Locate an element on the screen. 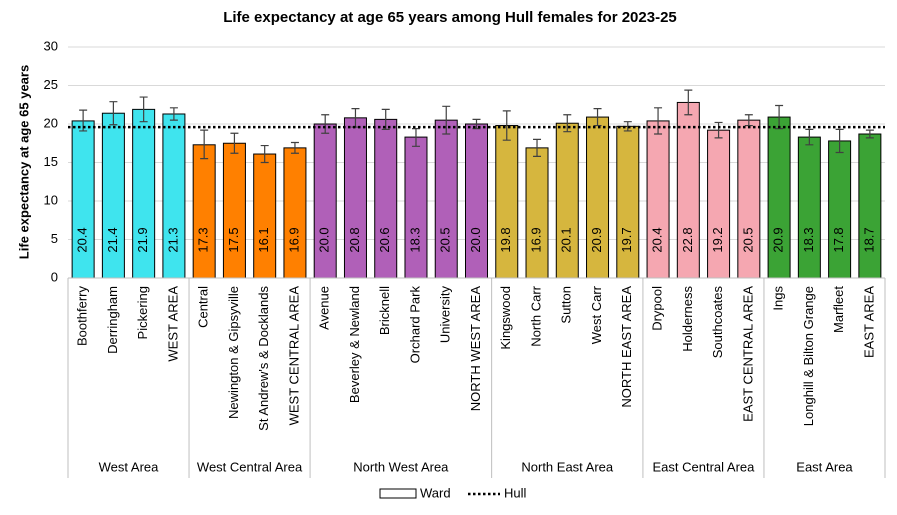 This screenshot has height=515, width=897. x-tick-label: NORTH EAST AREA is located at coordinates (626, 347).